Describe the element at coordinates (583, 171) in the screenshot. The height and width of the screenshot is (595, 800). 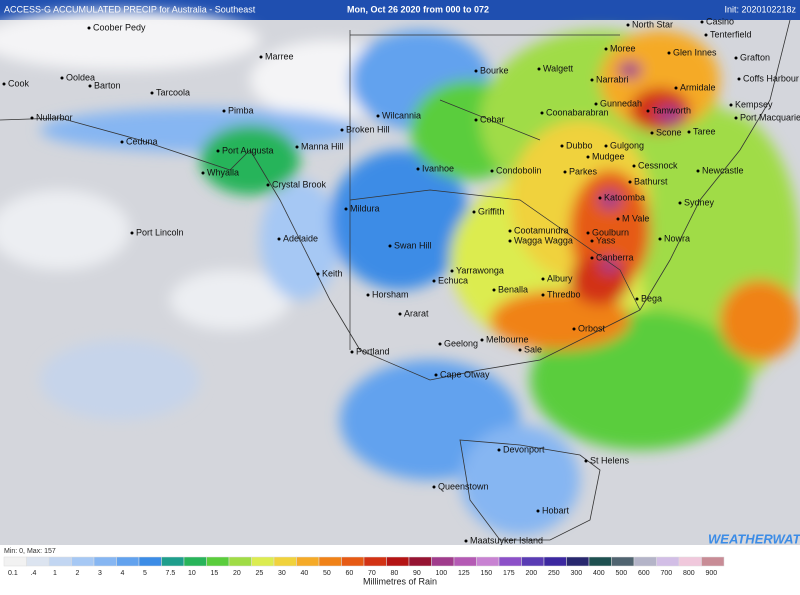
I see `place-label: Parkes` at that location.